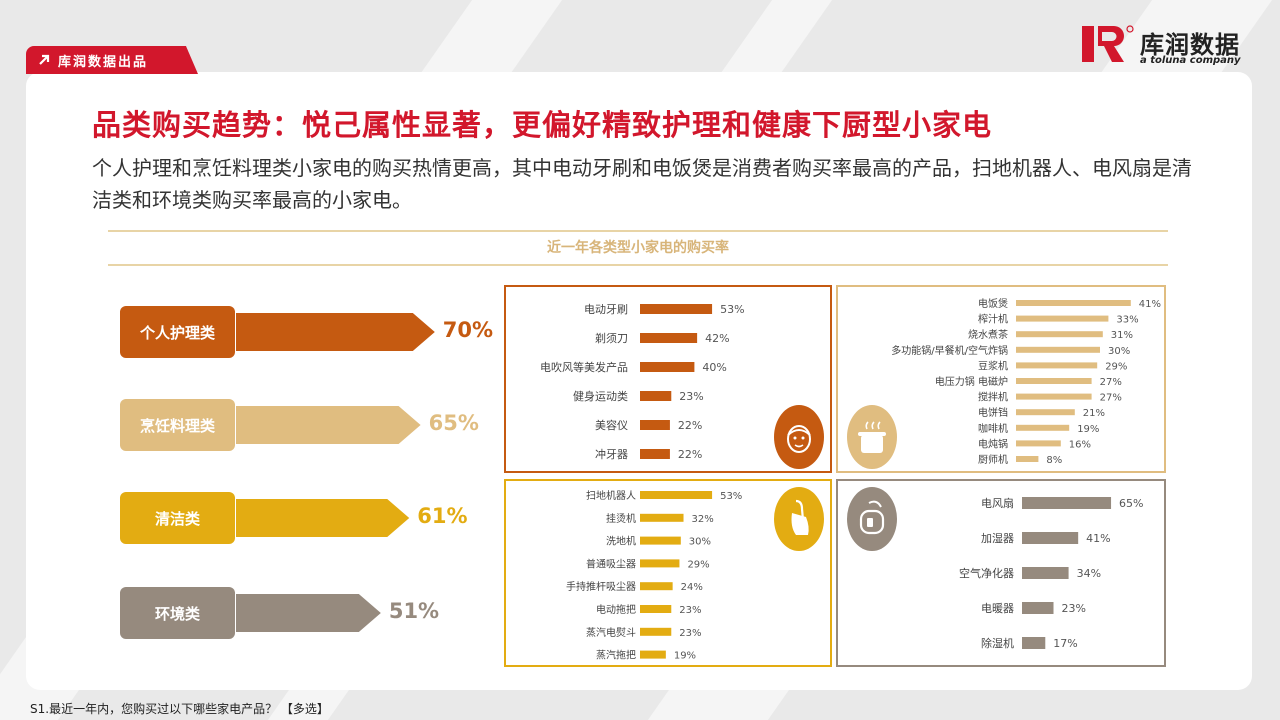 This screenshot has height=720, width=1280. I want to click on bar-category-label: 除湿机, so click(997, 643).